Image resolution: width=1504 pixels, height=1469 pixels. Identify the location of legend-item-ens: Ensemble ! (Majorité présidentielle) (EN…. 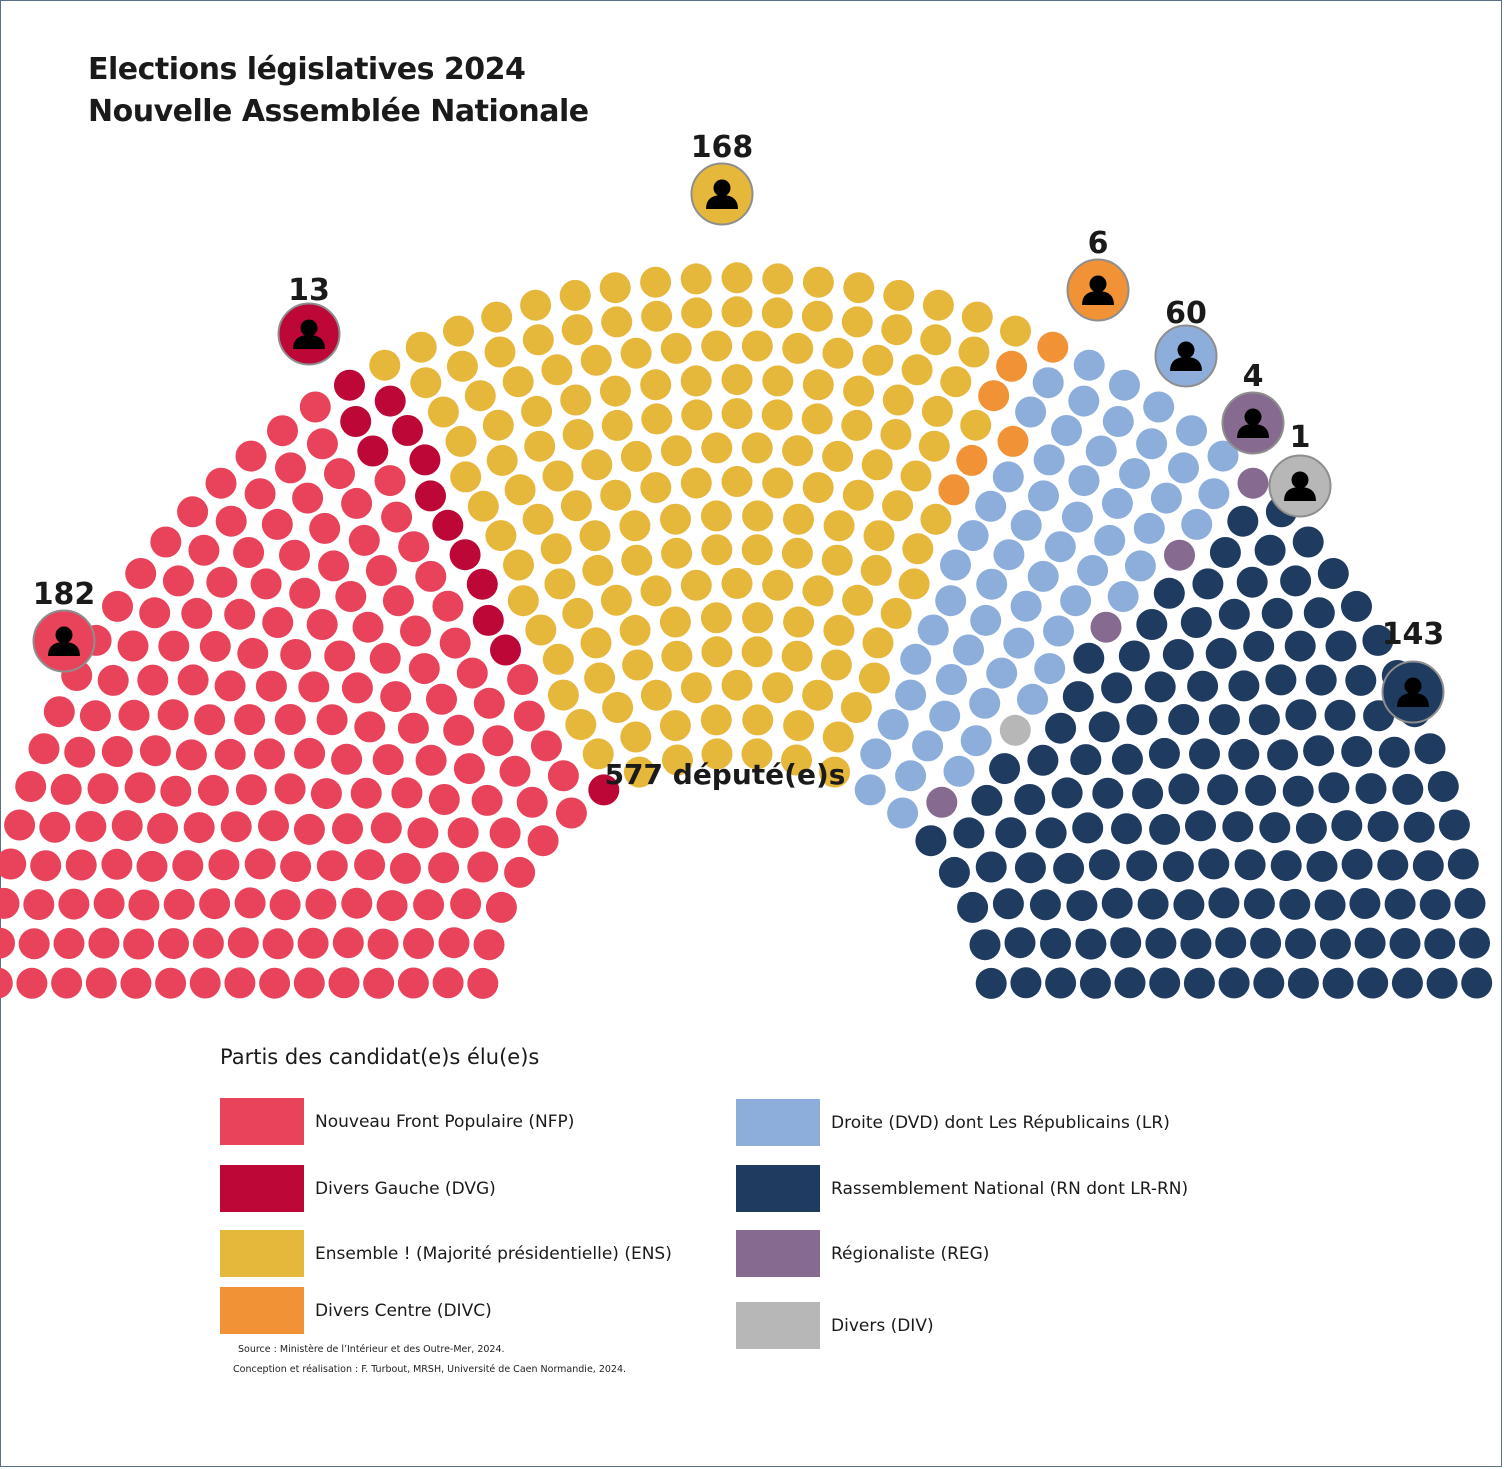
(446, 1253).